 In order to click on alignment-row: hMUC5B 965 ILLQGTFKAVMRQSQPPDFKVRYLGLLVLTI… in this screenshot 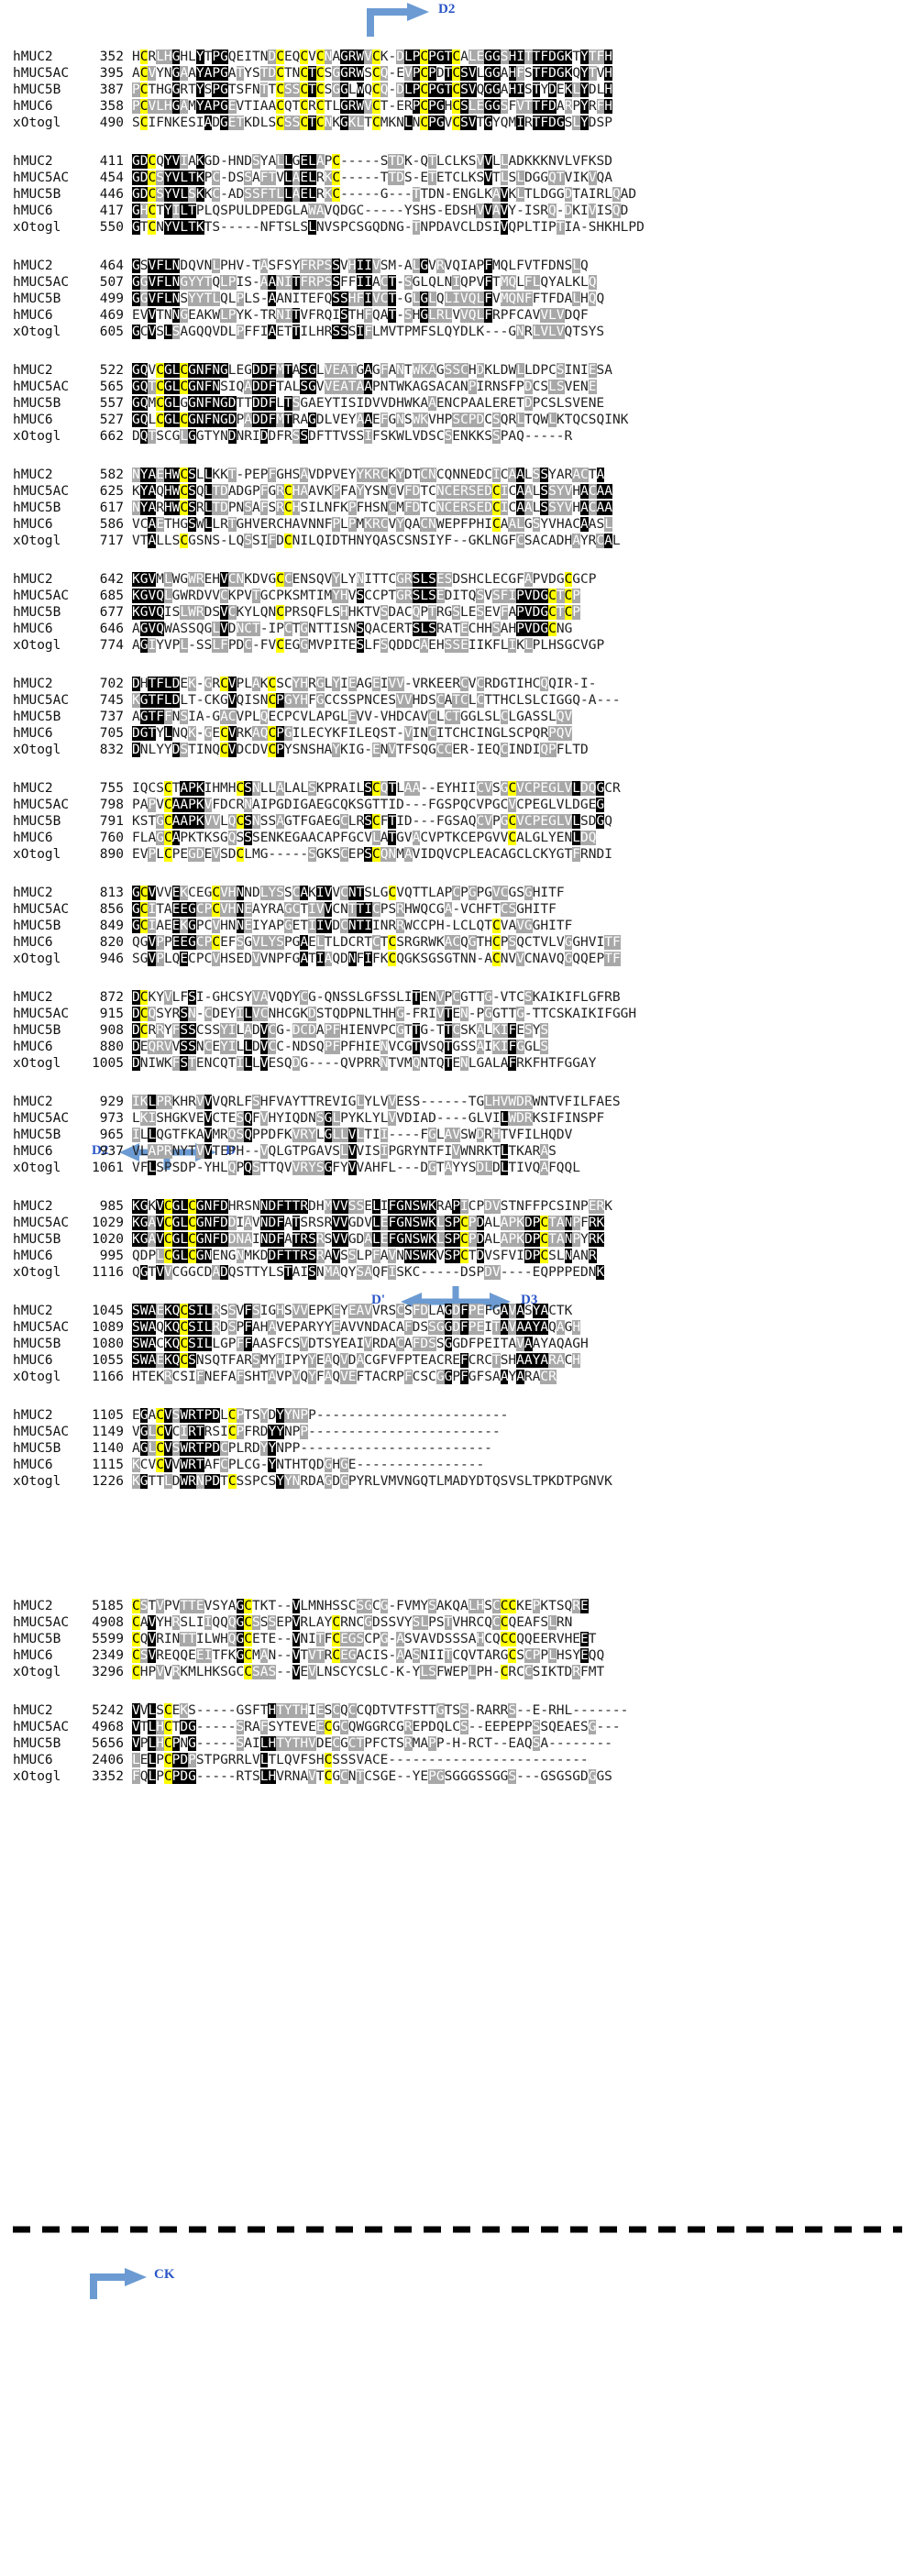, I will do `click(457, 1135)`.